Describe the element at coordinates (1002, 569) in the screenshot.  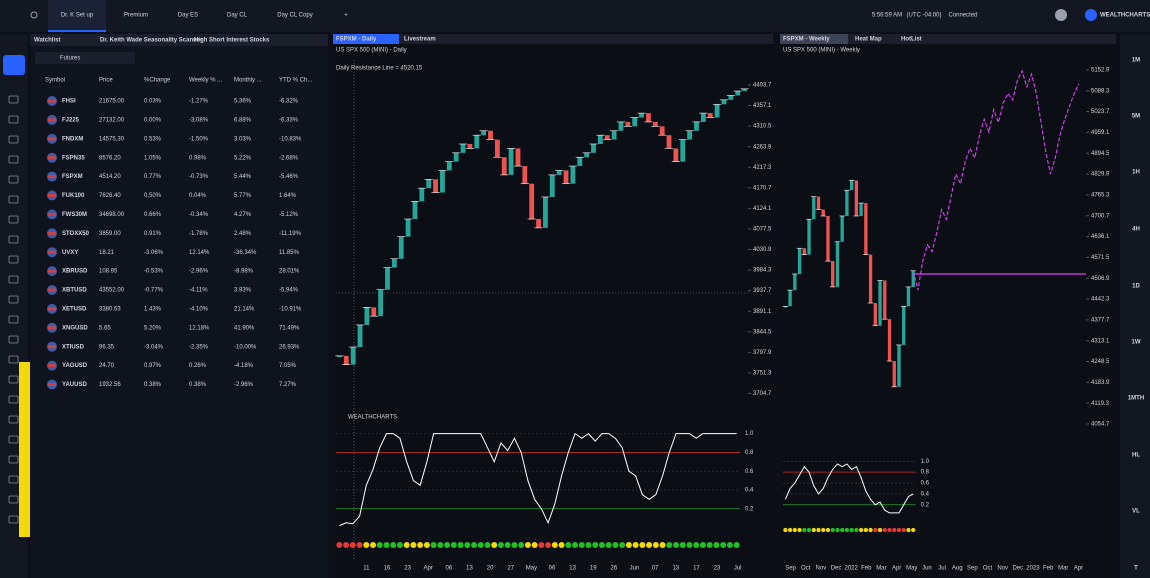
I see `x-tick-label: Nov` at that location.